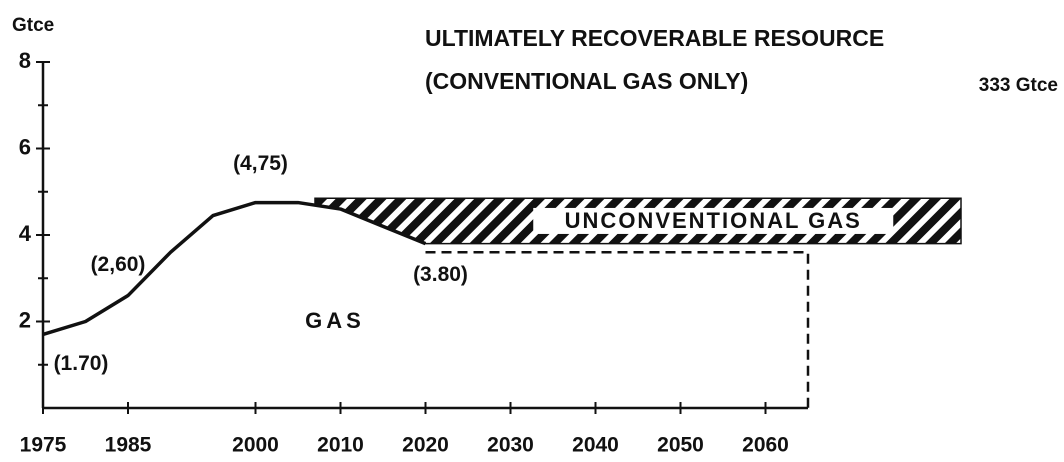 The height and width of the screenshot is (462, 1064). I want to click on x-tick-label: 2050, so click(680, 445).